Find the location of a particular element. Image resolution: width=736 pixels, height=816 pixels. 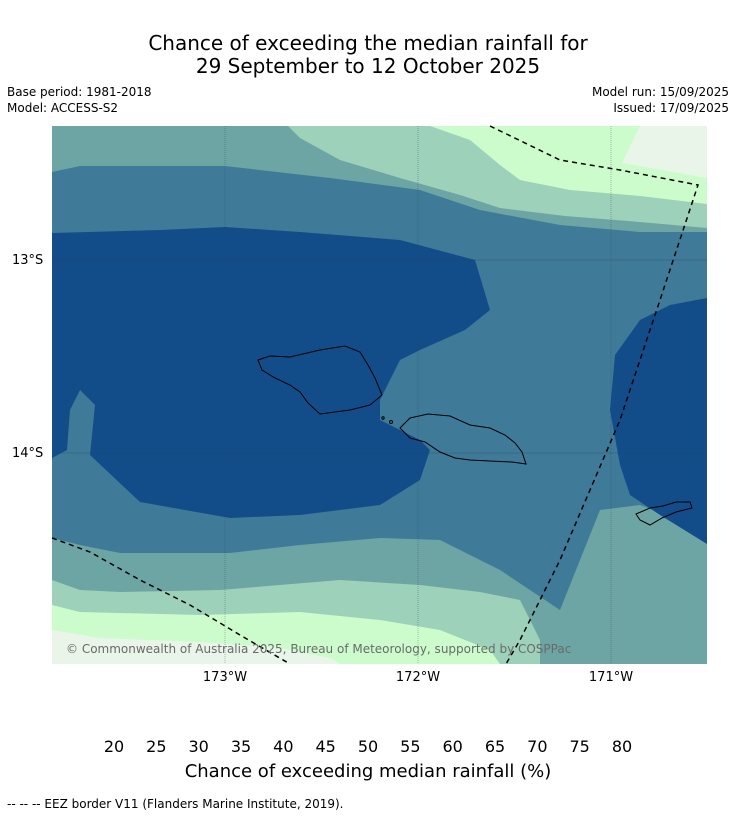

meta-left: Base period: 1981-2018 Model: ACCESS-S2 is located at coordinates (79, 100).